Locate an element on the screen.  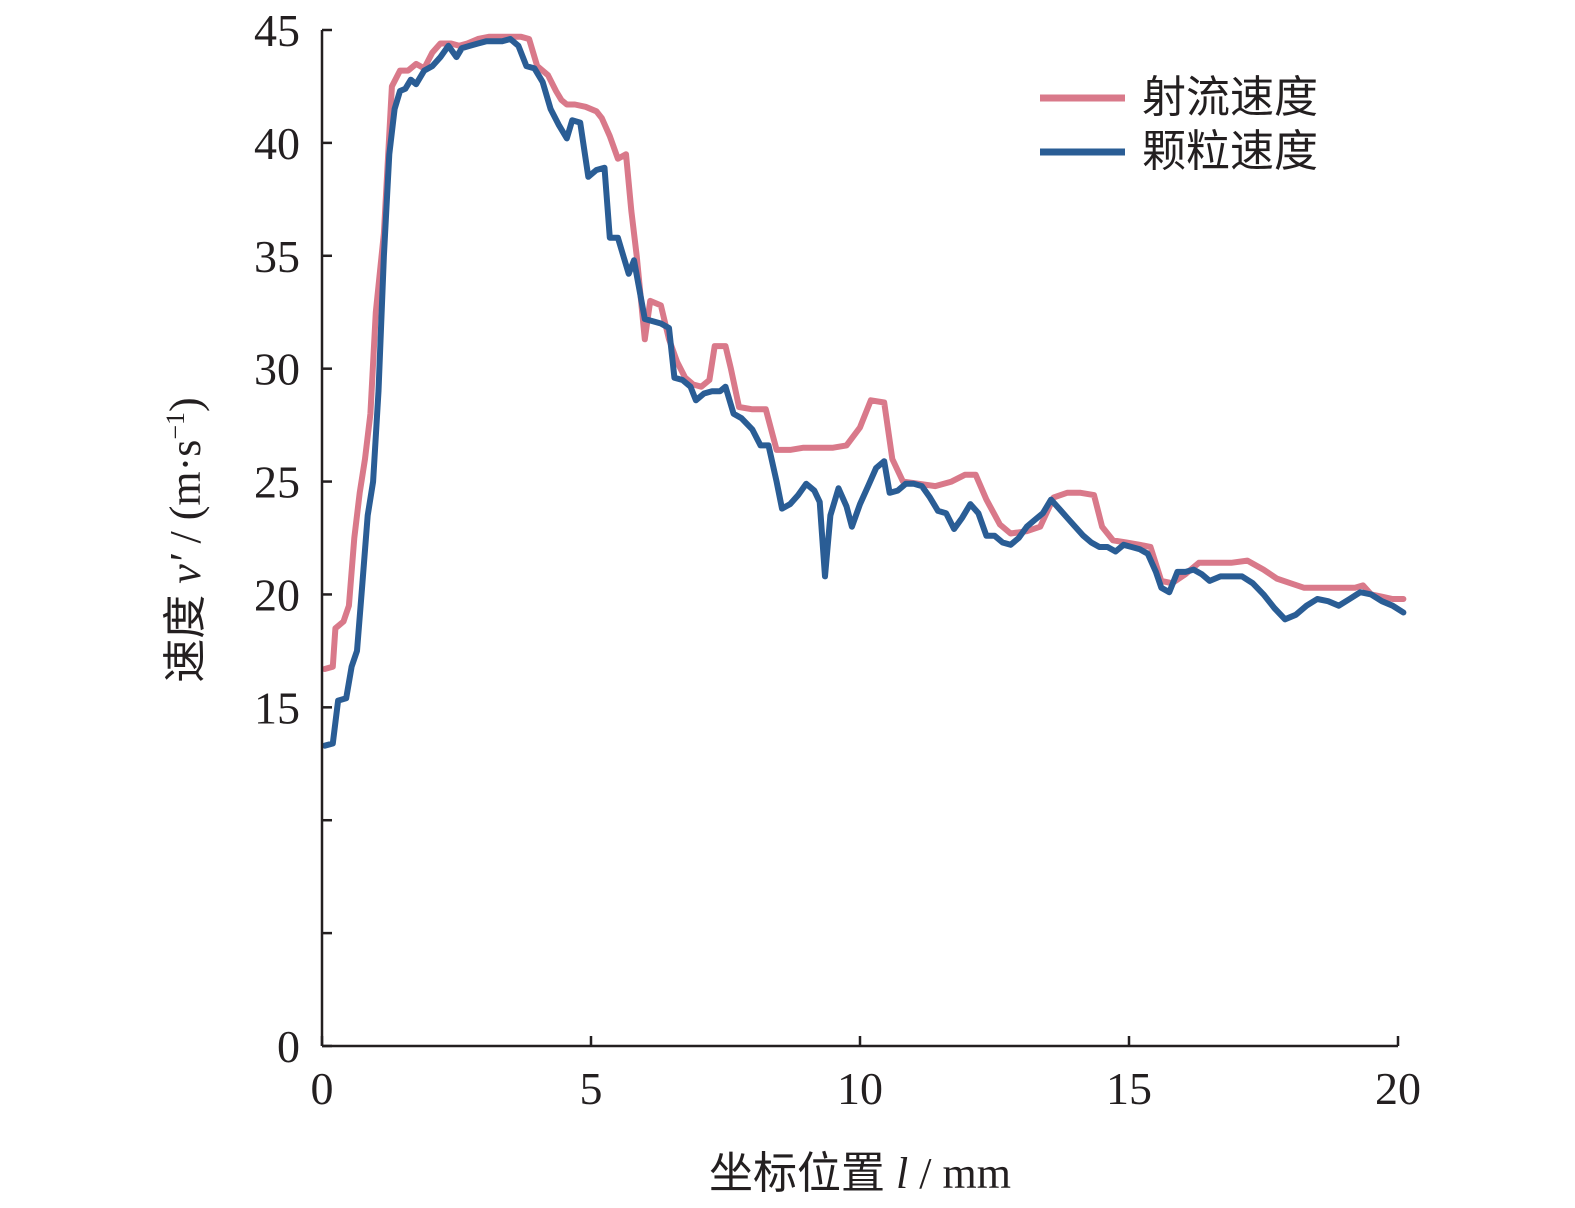
y-tick-label: 15 is located at coordinates (277, 707).